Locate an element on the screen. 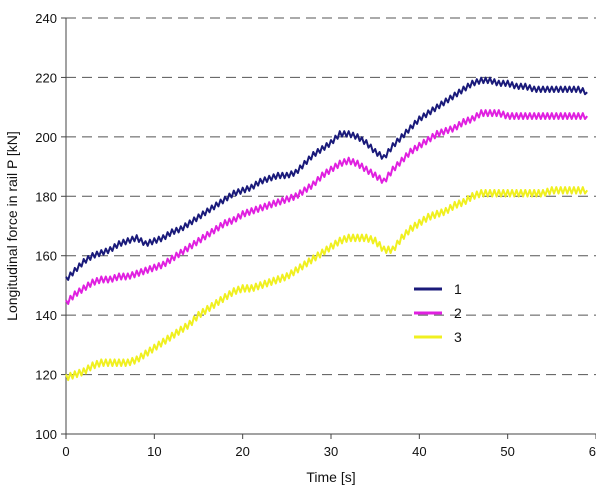  x-tick-label: 20 is located at coordinates (242, 451).